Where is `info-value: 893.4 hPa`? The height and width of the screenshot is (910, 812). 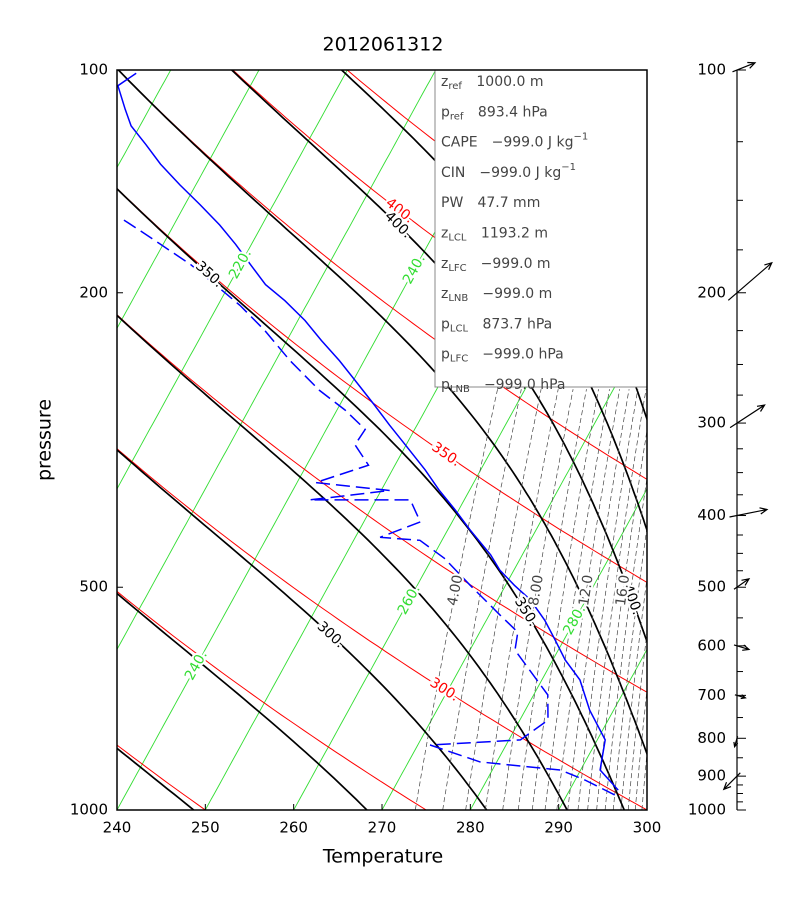
info-value: 893.4 hPa is located at coordinates (513, 112).